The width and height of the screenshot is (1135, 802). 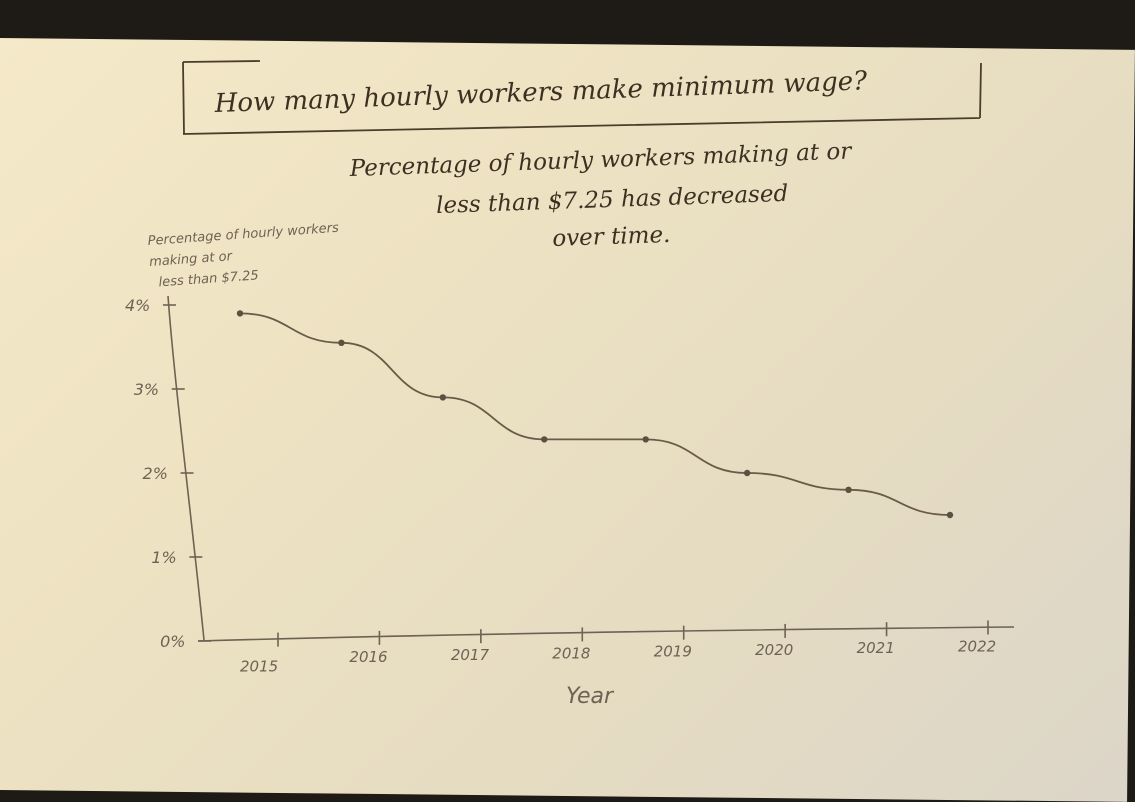 I want to click on y-axis-label-line-1: Percentage of hourly workers, so click(x=243, y=235).